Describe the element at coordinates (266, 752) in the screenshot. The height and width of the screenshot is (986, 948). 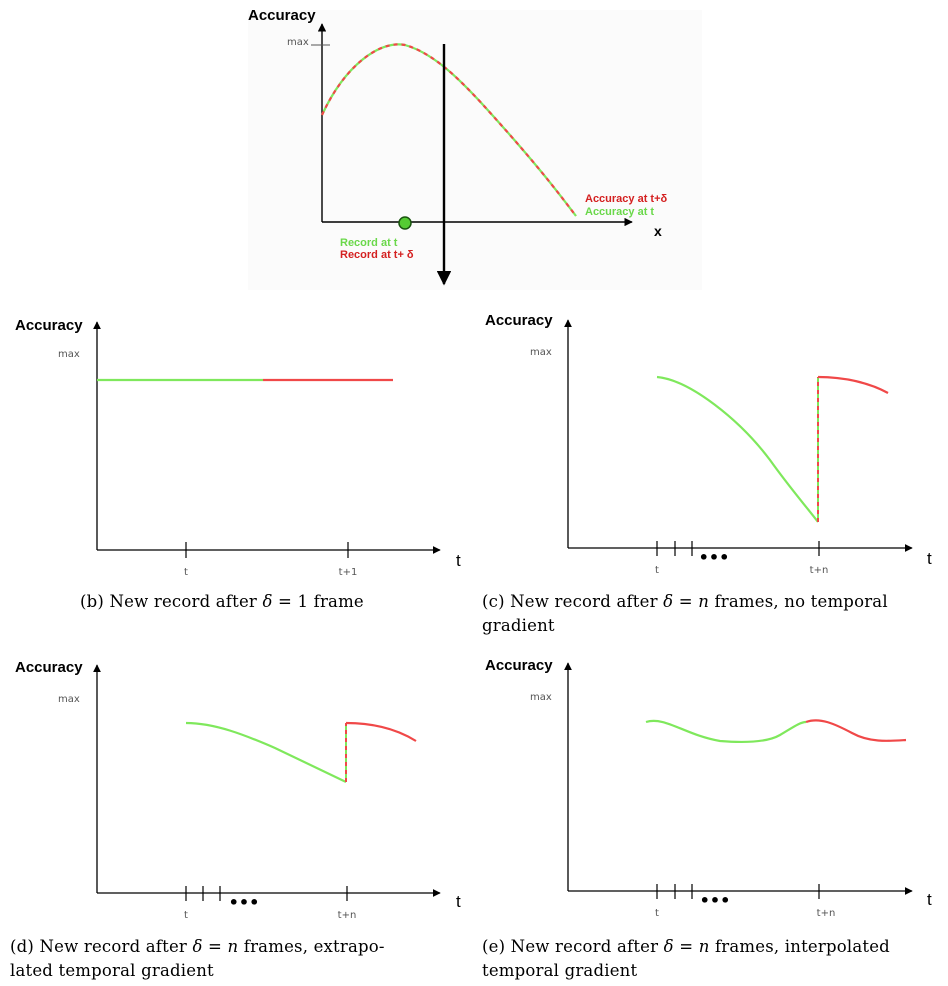
I see `panel-d-current-curve` at that location.